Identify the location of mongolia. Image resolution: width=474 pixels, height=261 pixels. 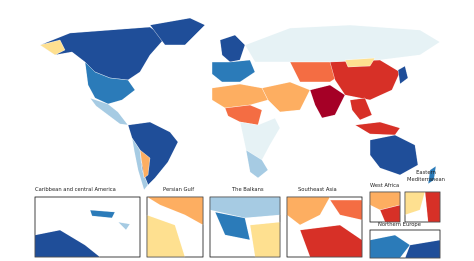
(360, 62).